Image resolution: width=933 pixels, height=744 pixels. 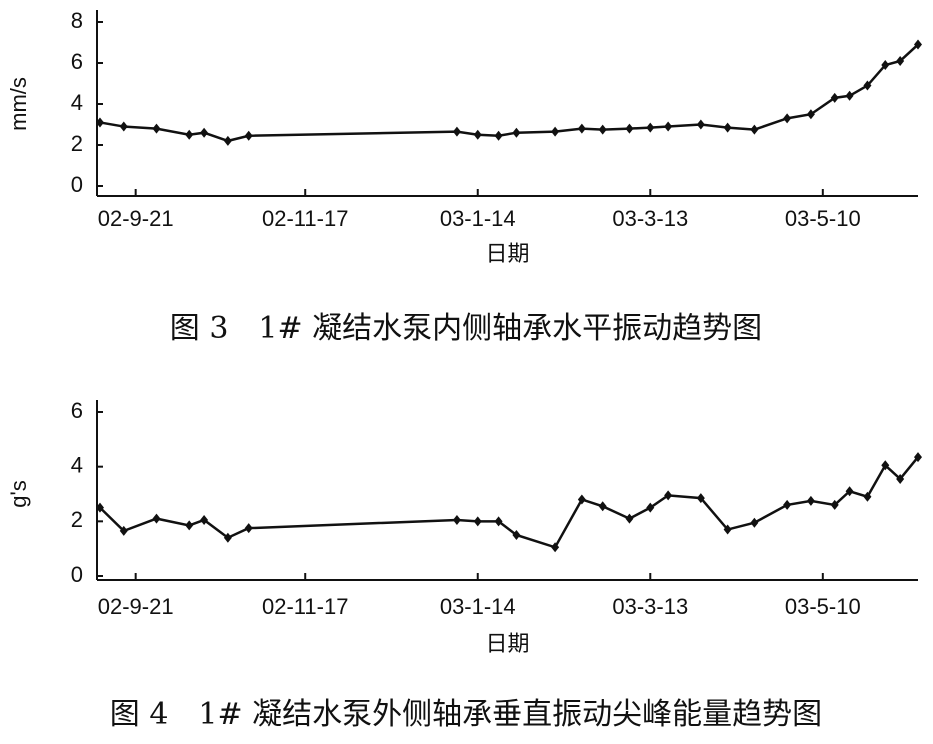 I want to click on y-axis-label: mm/s, so click(x=18, y=104).